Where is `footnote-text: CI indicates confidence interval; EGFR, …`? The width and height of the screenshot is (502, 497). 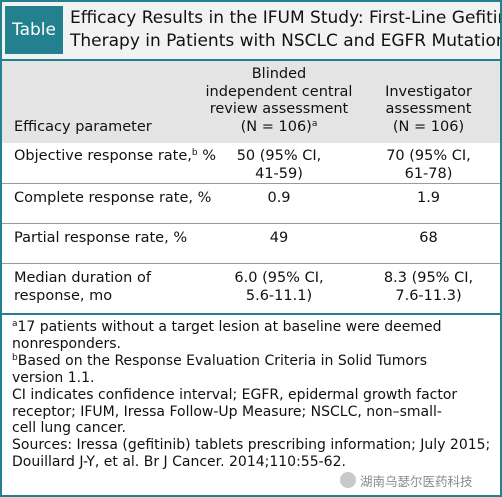
footnote-text: CI indicates confidence interval; EGFR, … is located at coordinates (235, 394).